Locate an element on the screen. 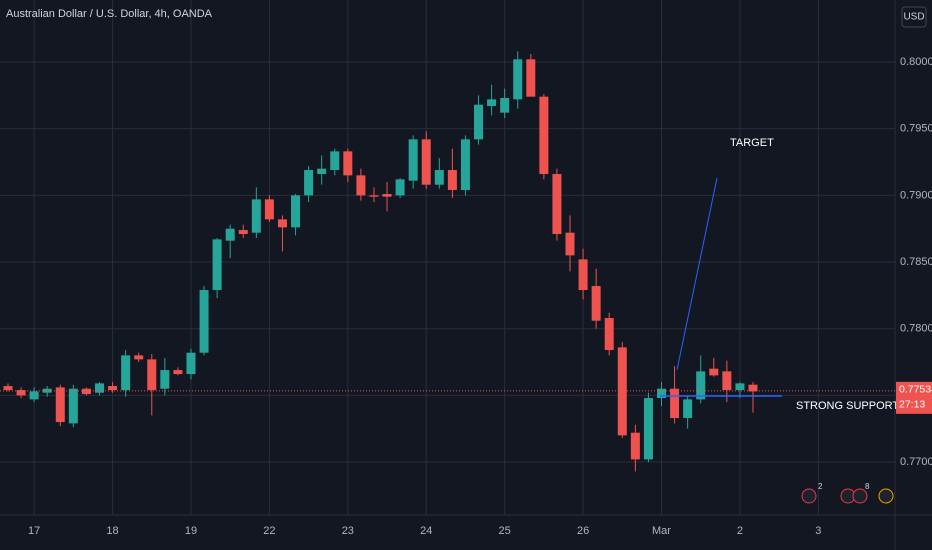 Image resolution: width=932 pixels, height=550 pixels. x-tick-label: 17 is located at coordinates (34, 531).